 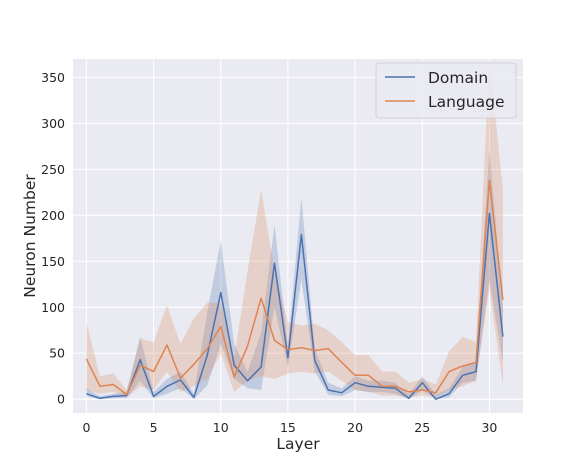 What do you see at coordinates (422, 427) in the screenshot?
I see `x-tick-label: 25` at bounding box center [422, 427].